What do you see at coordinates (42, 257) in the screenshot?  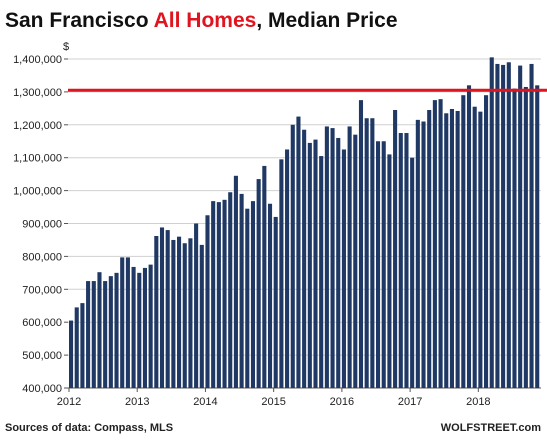 I see `y-tick-label: 800,000` at bounding box center [42, 257].